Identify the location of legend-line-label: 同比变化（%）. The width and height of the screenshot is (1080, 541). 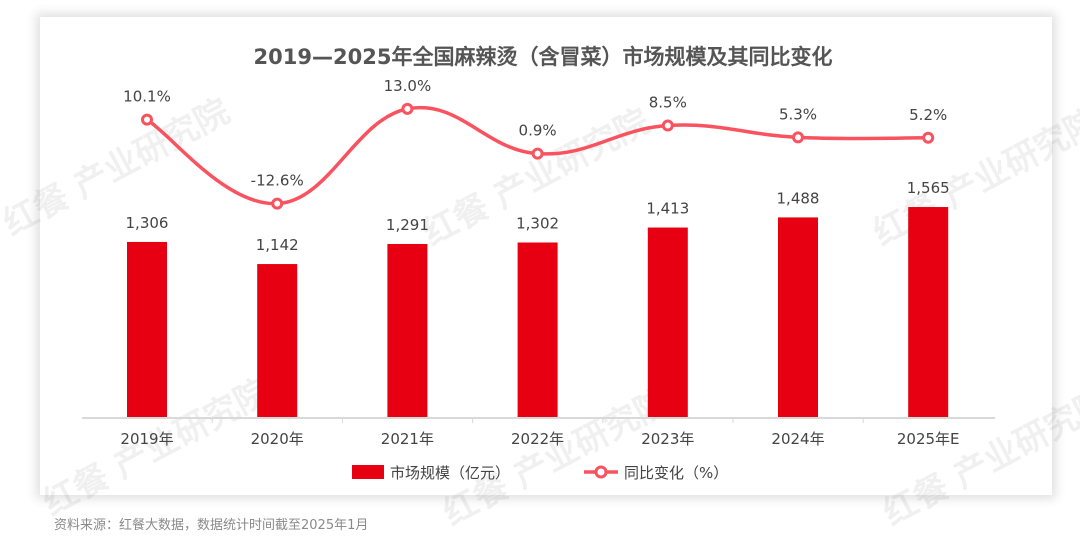
(676, 473).